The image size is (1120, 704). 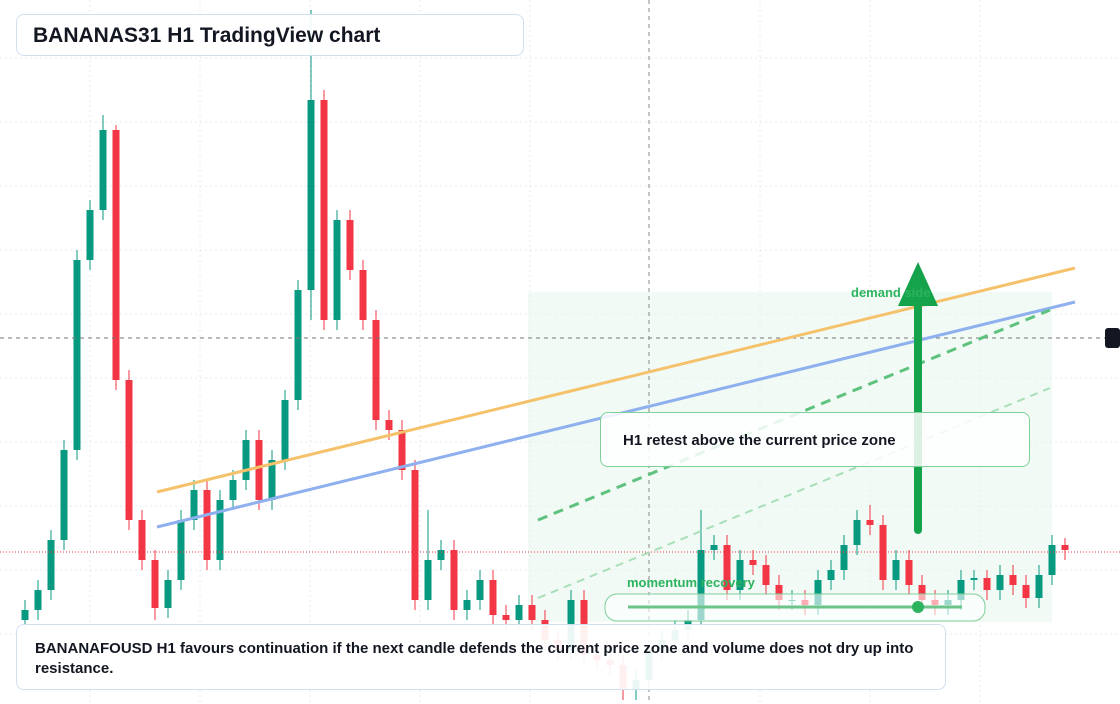 What do you see at coordinates (918, 284) in the screenshot?
I see `arrow-head` at bounding box center [918, 284].